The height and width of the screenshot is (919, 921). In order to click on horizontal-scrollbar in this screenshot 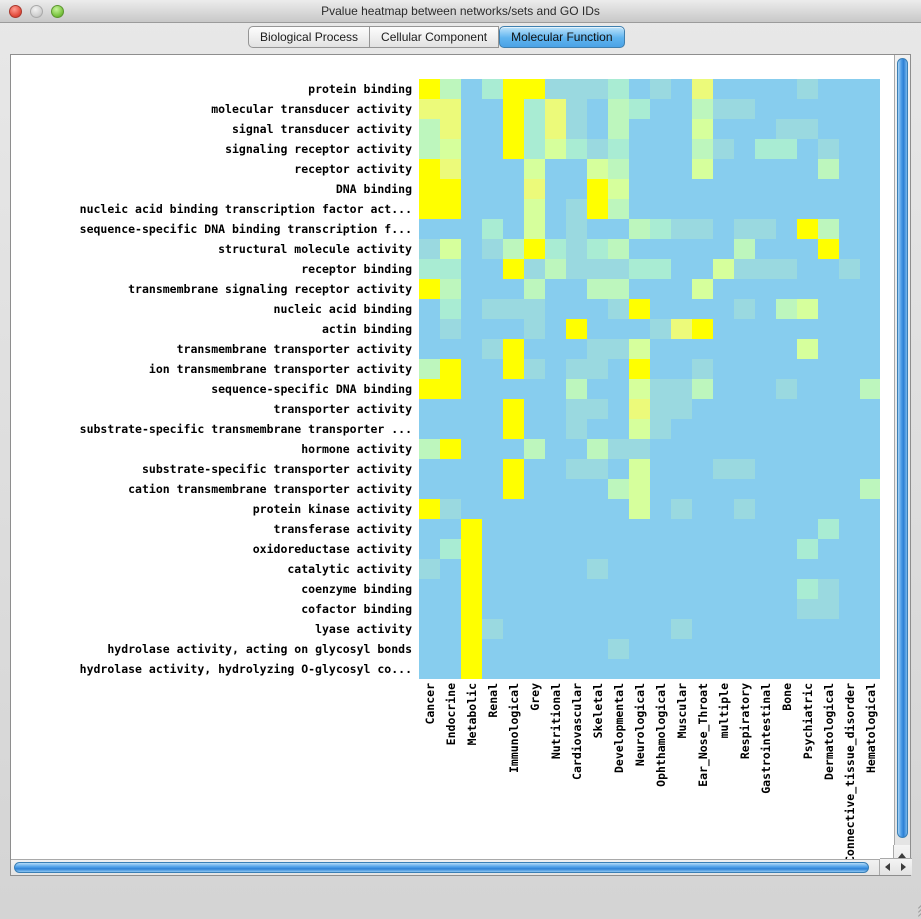, I will do `click(445, 867)`.